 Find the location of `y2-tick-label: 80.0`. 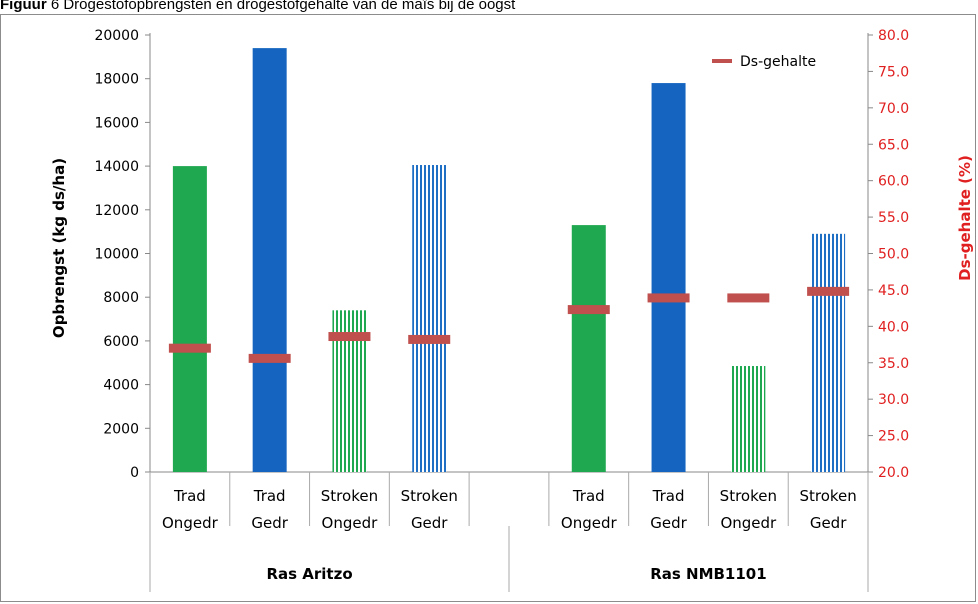

y2-tick-label: 80.0 is located at coordinates (893, 36).